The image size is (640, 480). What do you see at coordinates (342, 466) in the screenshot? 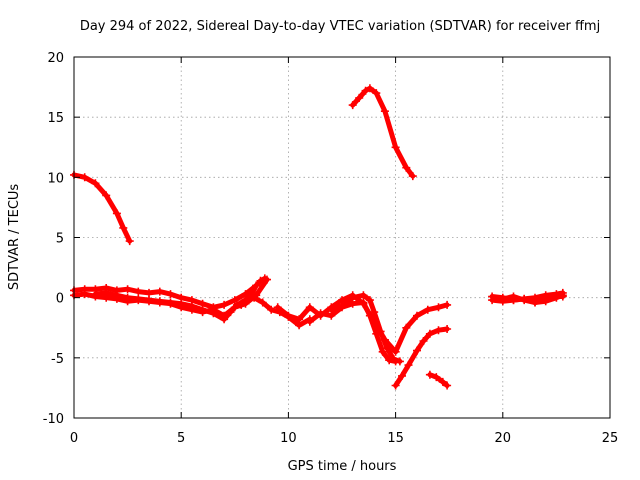
I see `x-axis-label: GPS time / hours` at bounding box center [342, 466].